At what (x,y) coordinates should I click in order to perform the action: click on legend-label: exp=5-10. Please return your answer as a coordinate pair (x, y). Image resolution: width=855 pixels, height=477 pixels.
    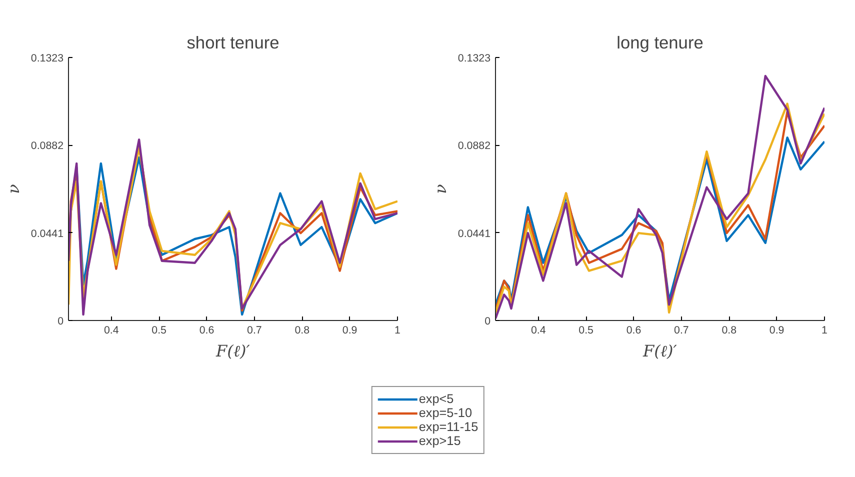
    Looking at the image, I should click on (445, 413).